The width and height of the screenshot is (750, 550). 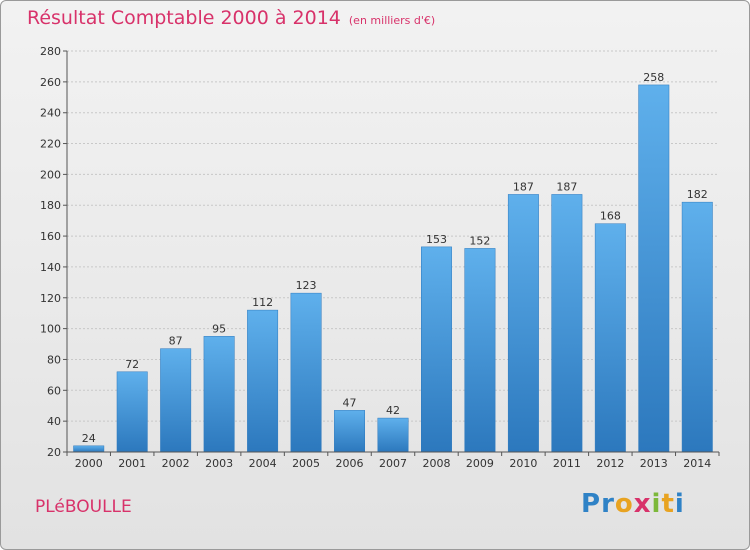 I want to click on x-tick-label-2012: 2012, so click(x=610, y=463).